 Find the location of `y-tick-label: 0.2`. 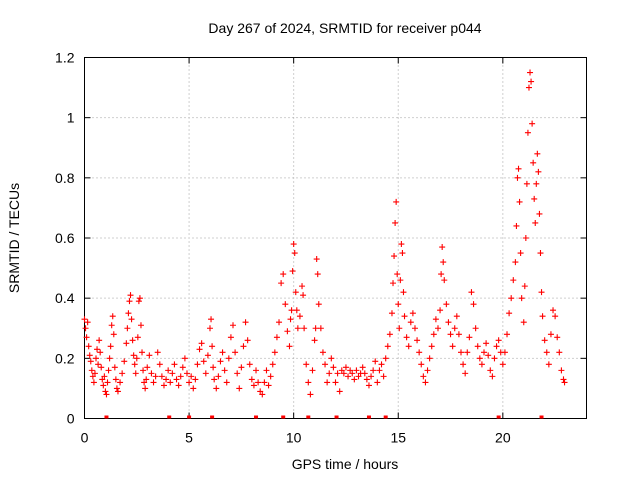

y-tick-label: 0.2 is located at coordinates (65, 358).